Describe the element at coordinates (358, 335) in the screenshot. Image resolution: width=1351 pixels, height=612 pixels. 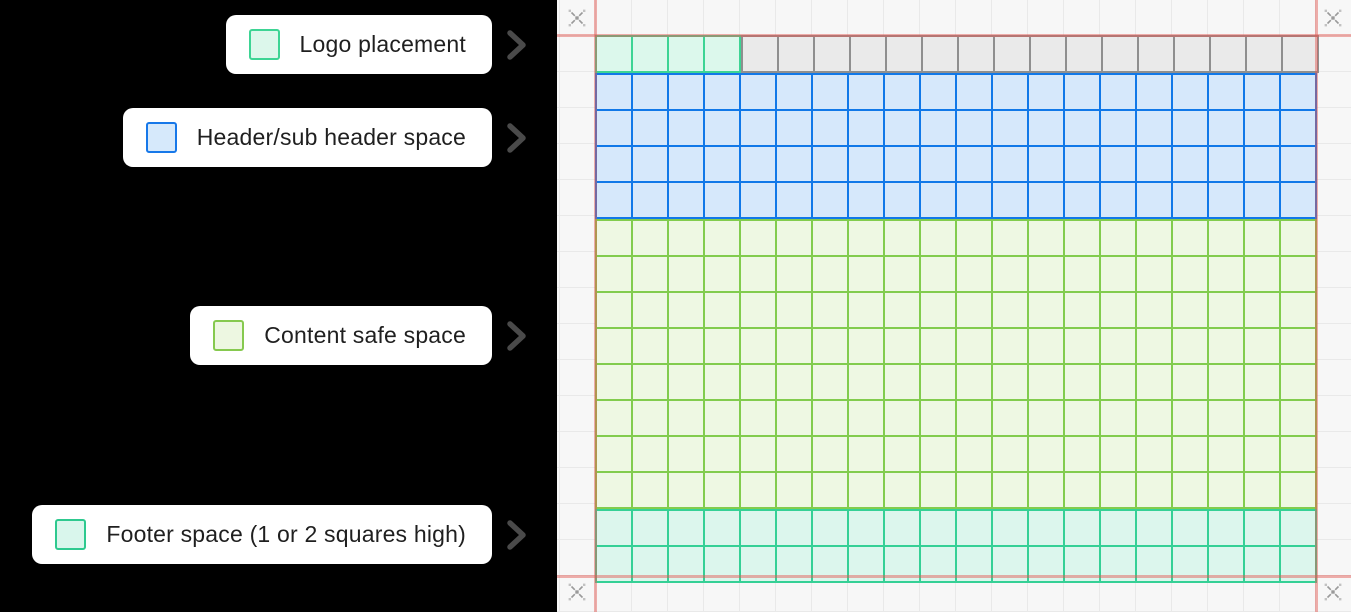
I see `legend-item-content: Content safe space` at that location.